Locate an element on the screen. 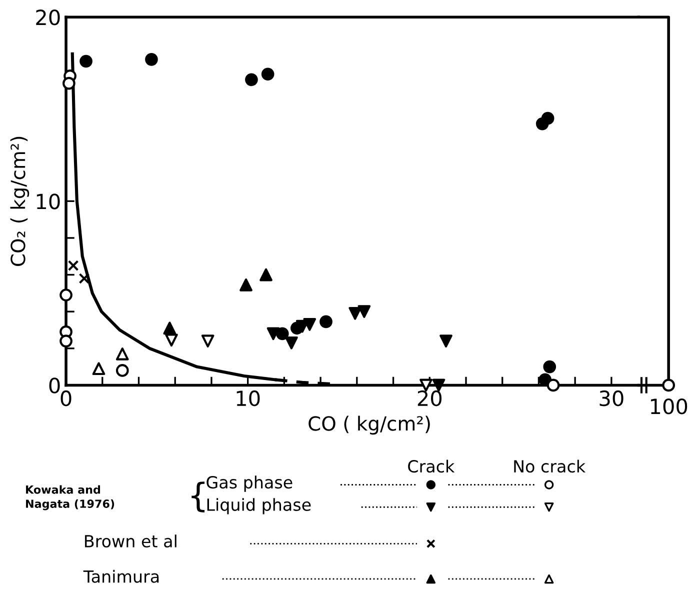  text: Gas phase is located at coordinates (249, 484).